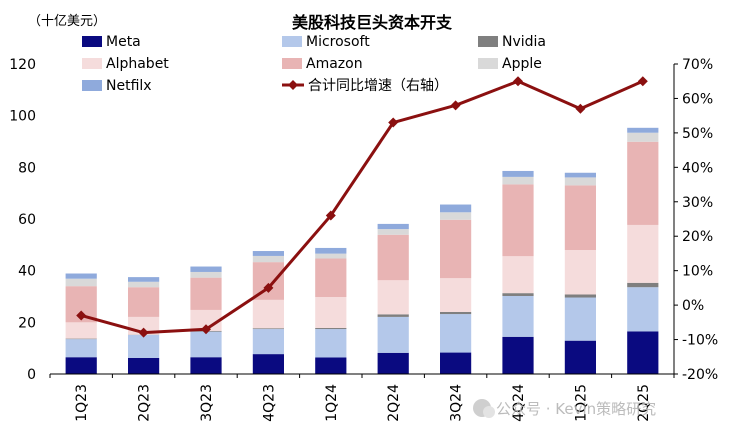 The width and height of the screenshot is (736, 437). What do you see at coordinates (129, 86) in the screenshot?
I see `legend-label: Netfilx` at bounding box center [129, 86].